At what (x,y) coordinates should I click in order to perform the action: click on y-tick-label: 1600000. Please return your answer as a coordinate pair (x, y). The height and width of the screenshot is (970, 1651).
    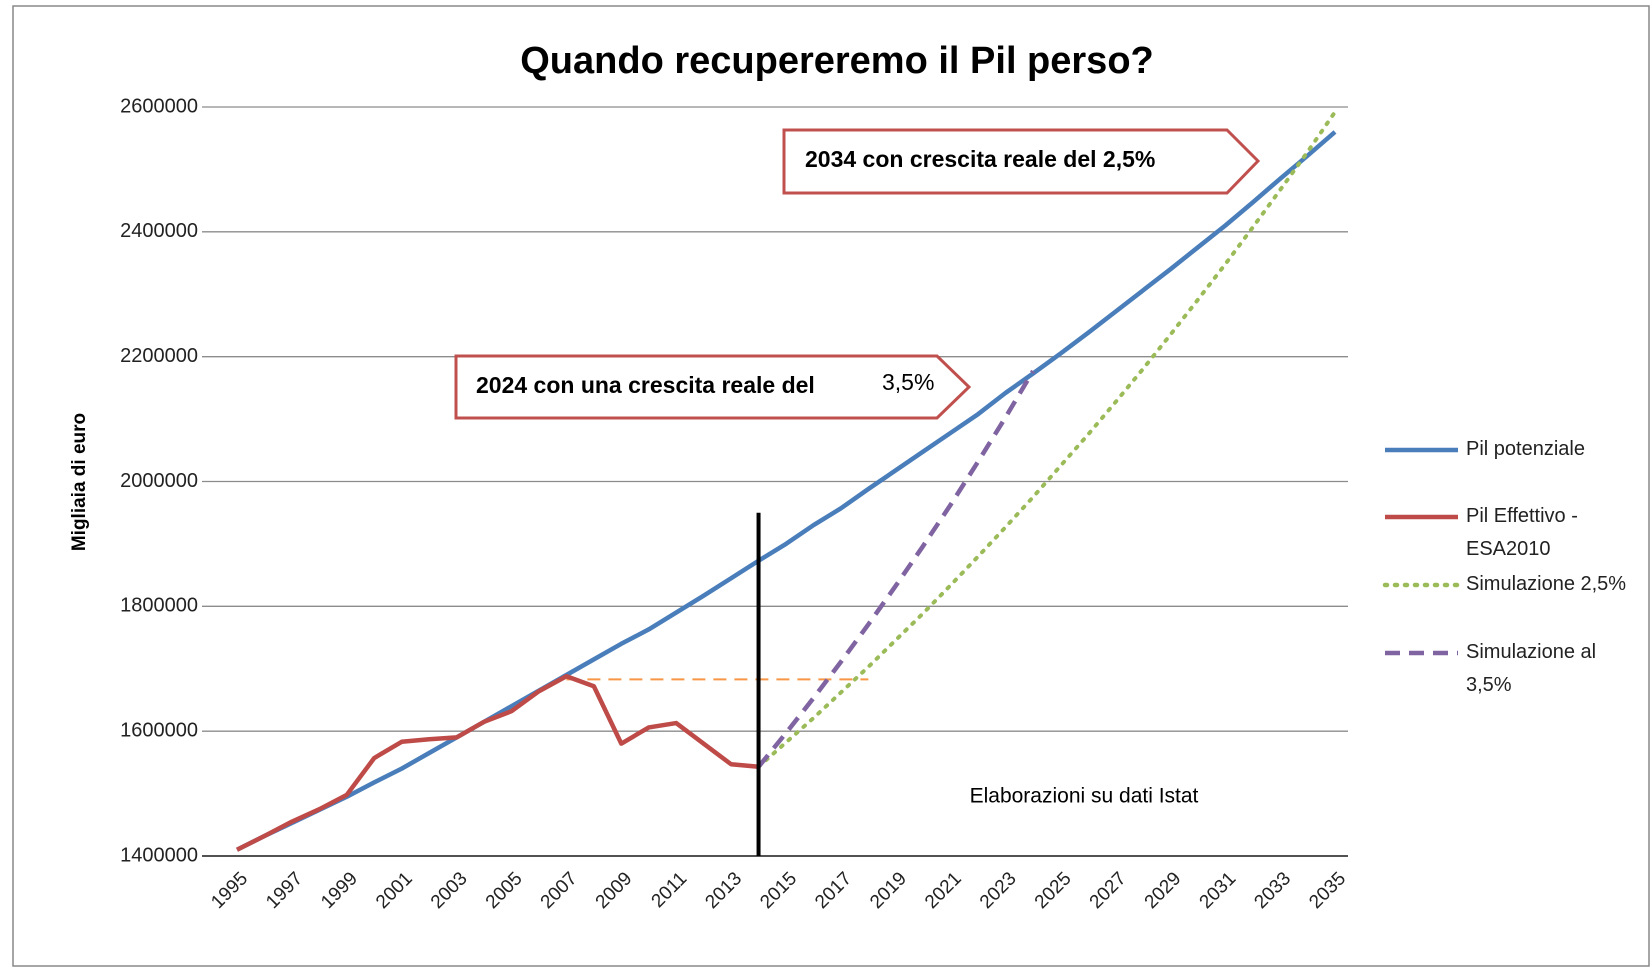
    Looking at the image, I should click on (159, 730).